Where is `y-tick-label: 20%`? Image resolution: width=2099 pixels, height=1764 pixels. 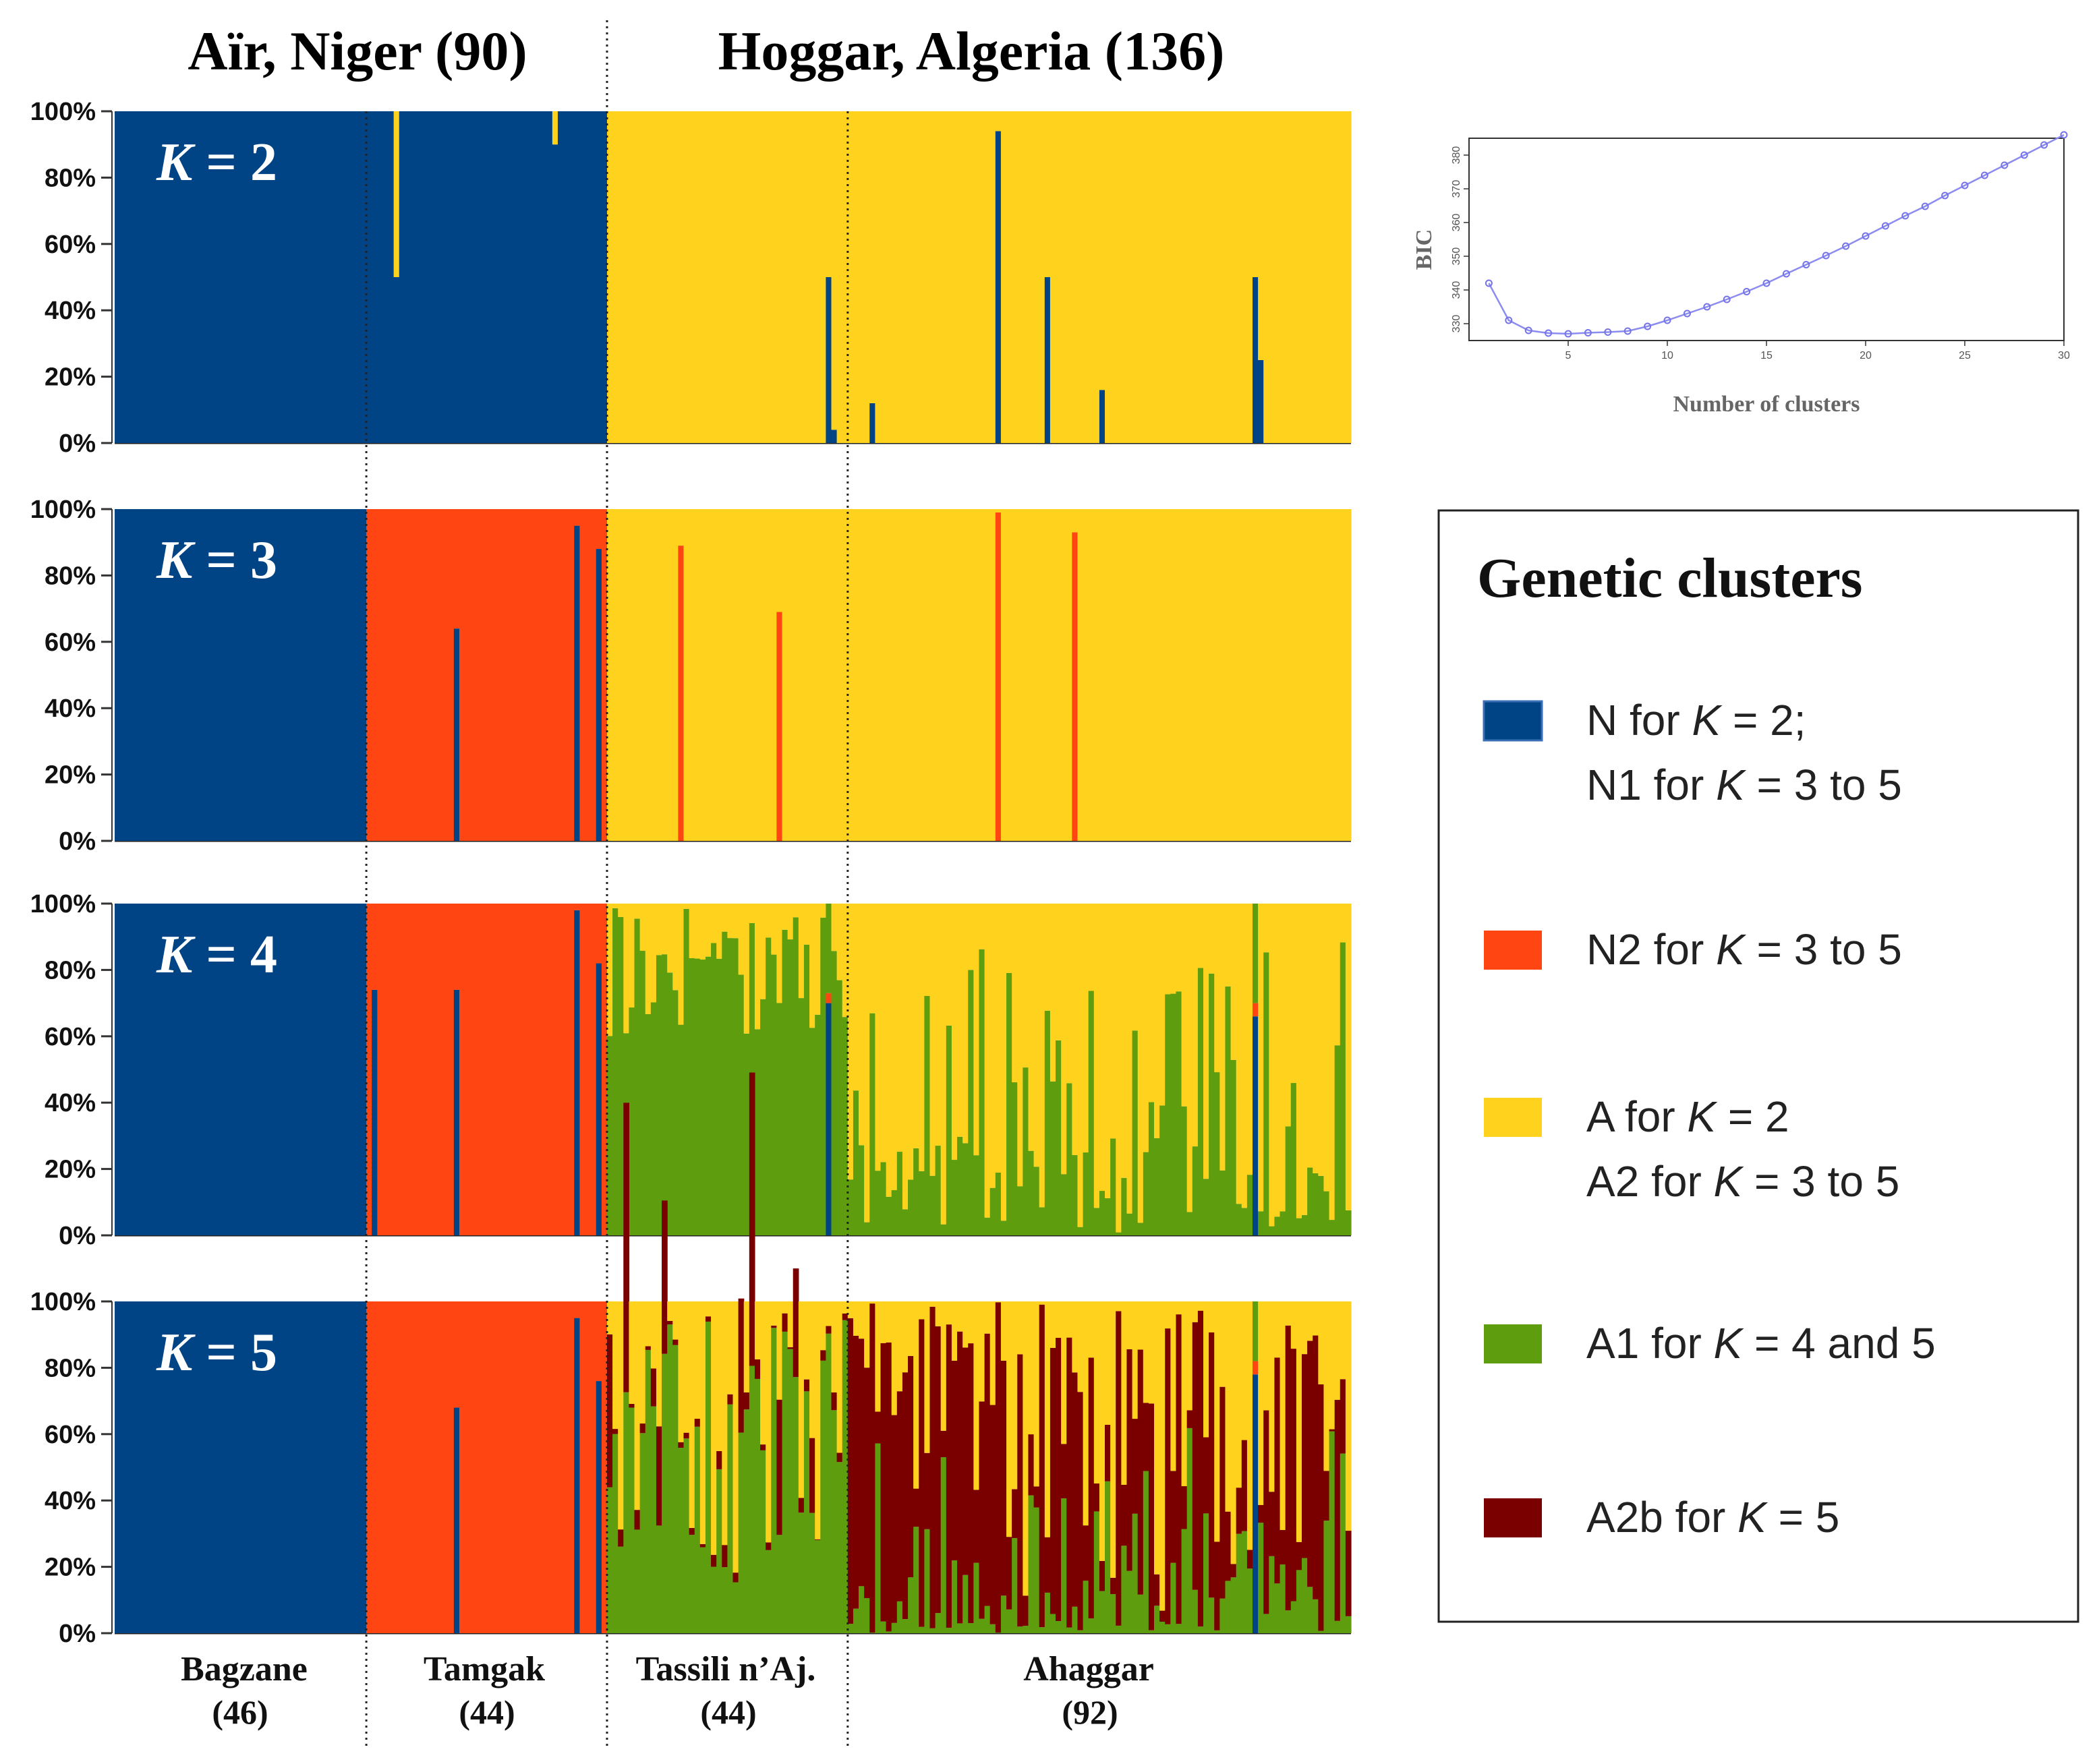 y-tick-label: 20% is located at coordinates (70, 775).